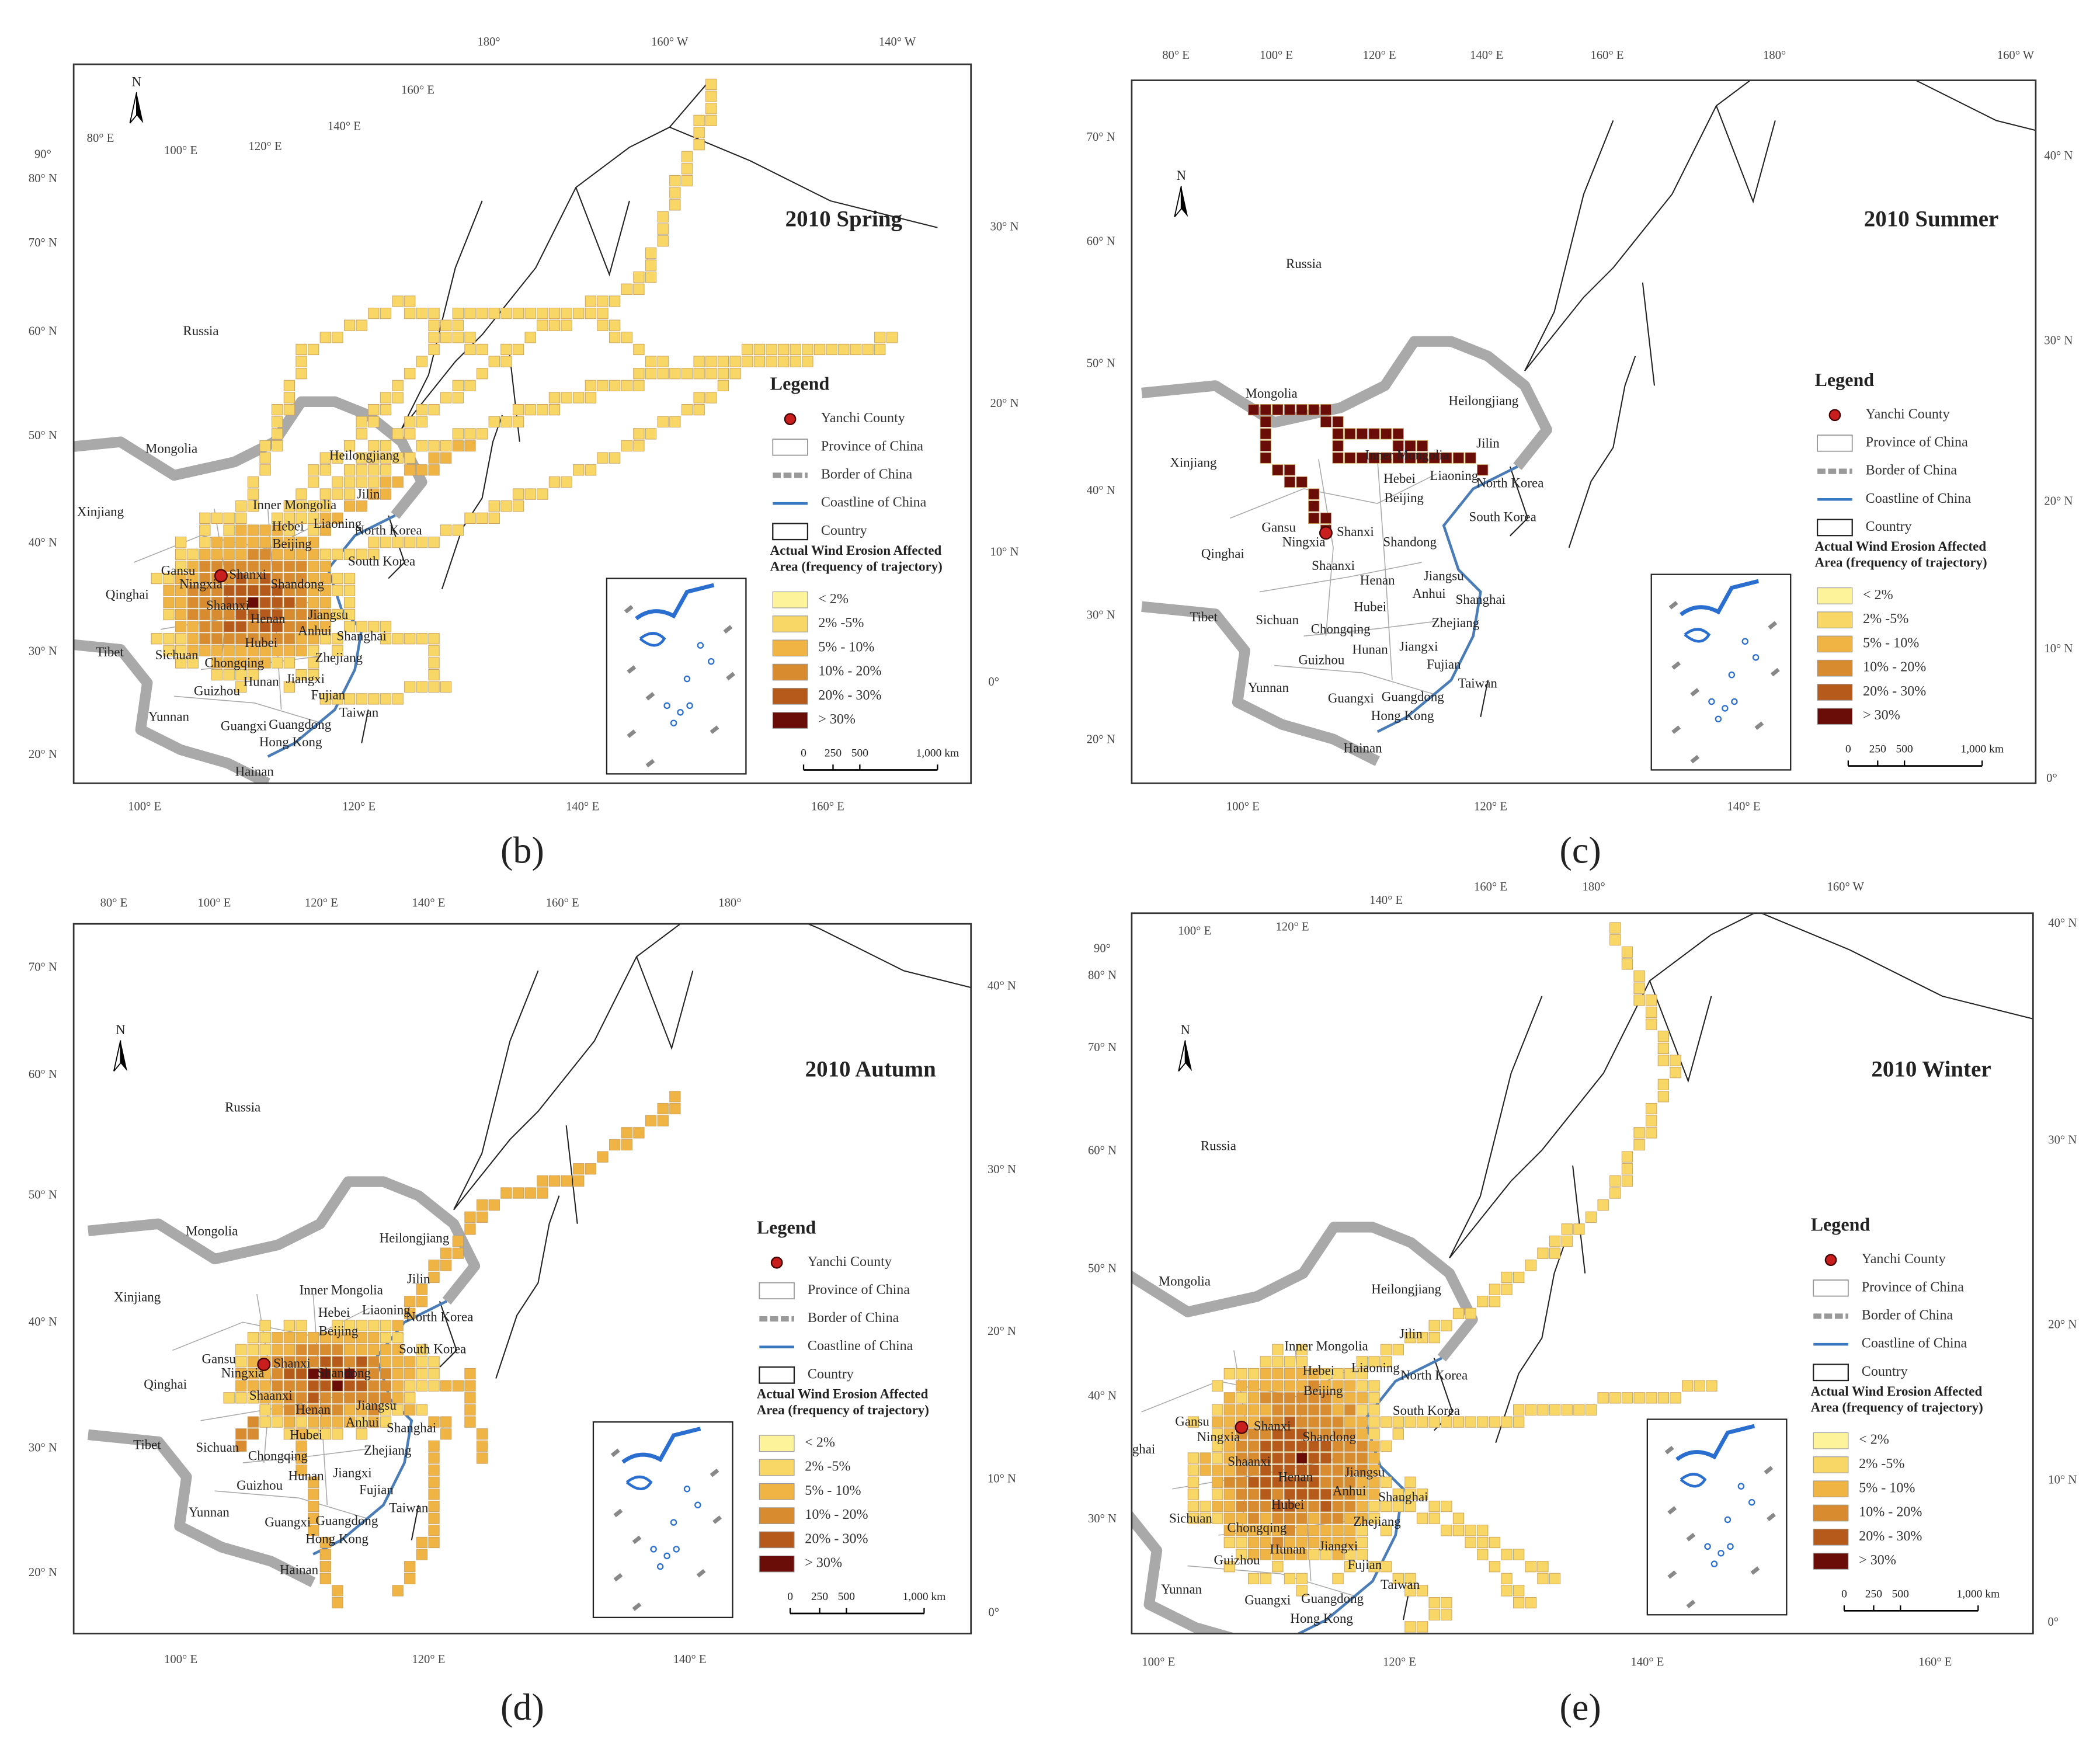  I want to click on legend-class: 10% - 20%, so click(836, 1514).